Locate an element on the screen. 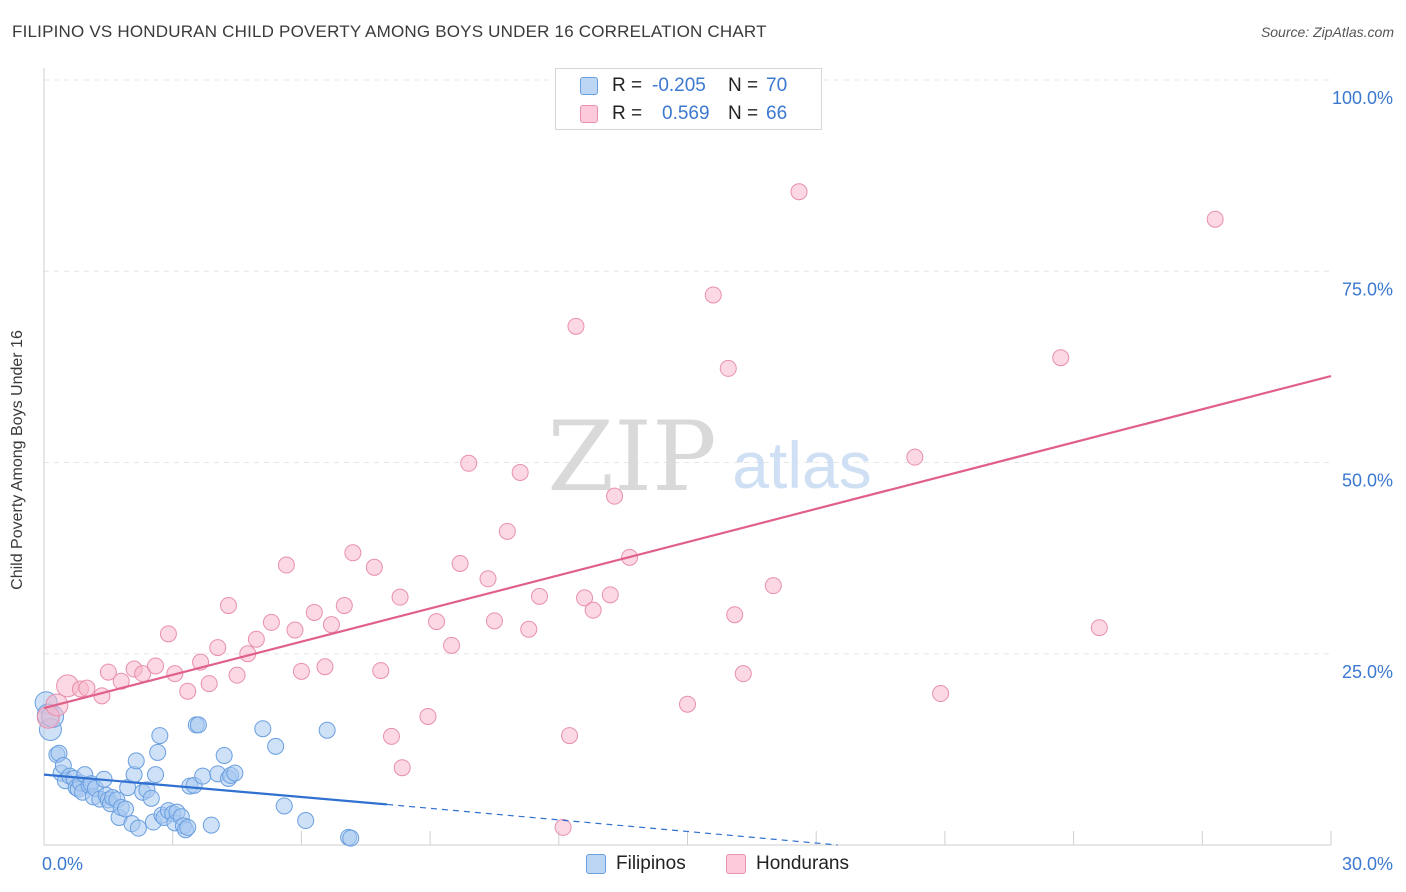  bottom-legend-hondurans: Hondurans is located at coordinates (787, 864).